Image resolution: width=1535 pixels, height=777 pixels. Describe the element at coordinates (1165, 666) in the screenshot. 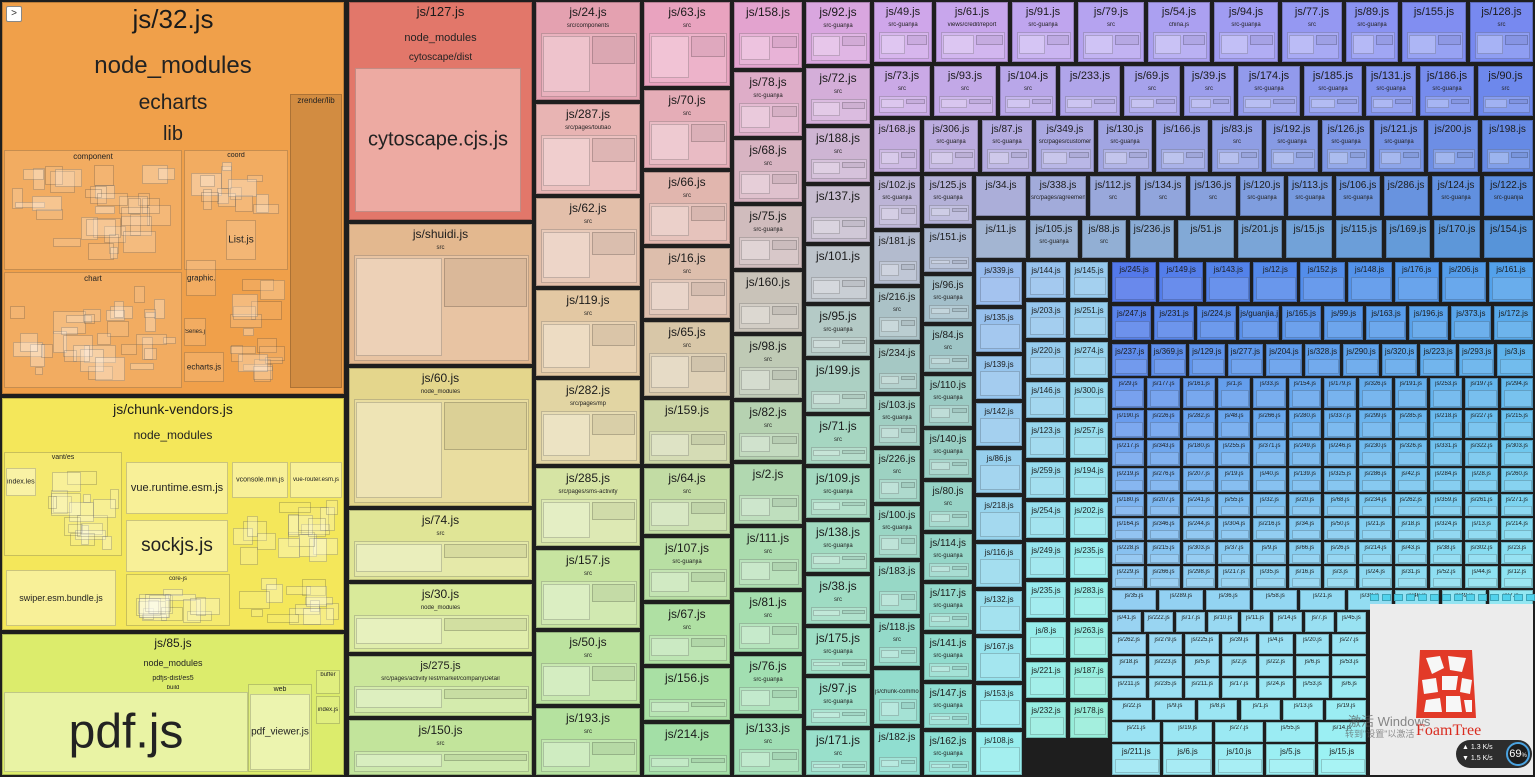

I see `bundle-small: js/223.js` at that location.